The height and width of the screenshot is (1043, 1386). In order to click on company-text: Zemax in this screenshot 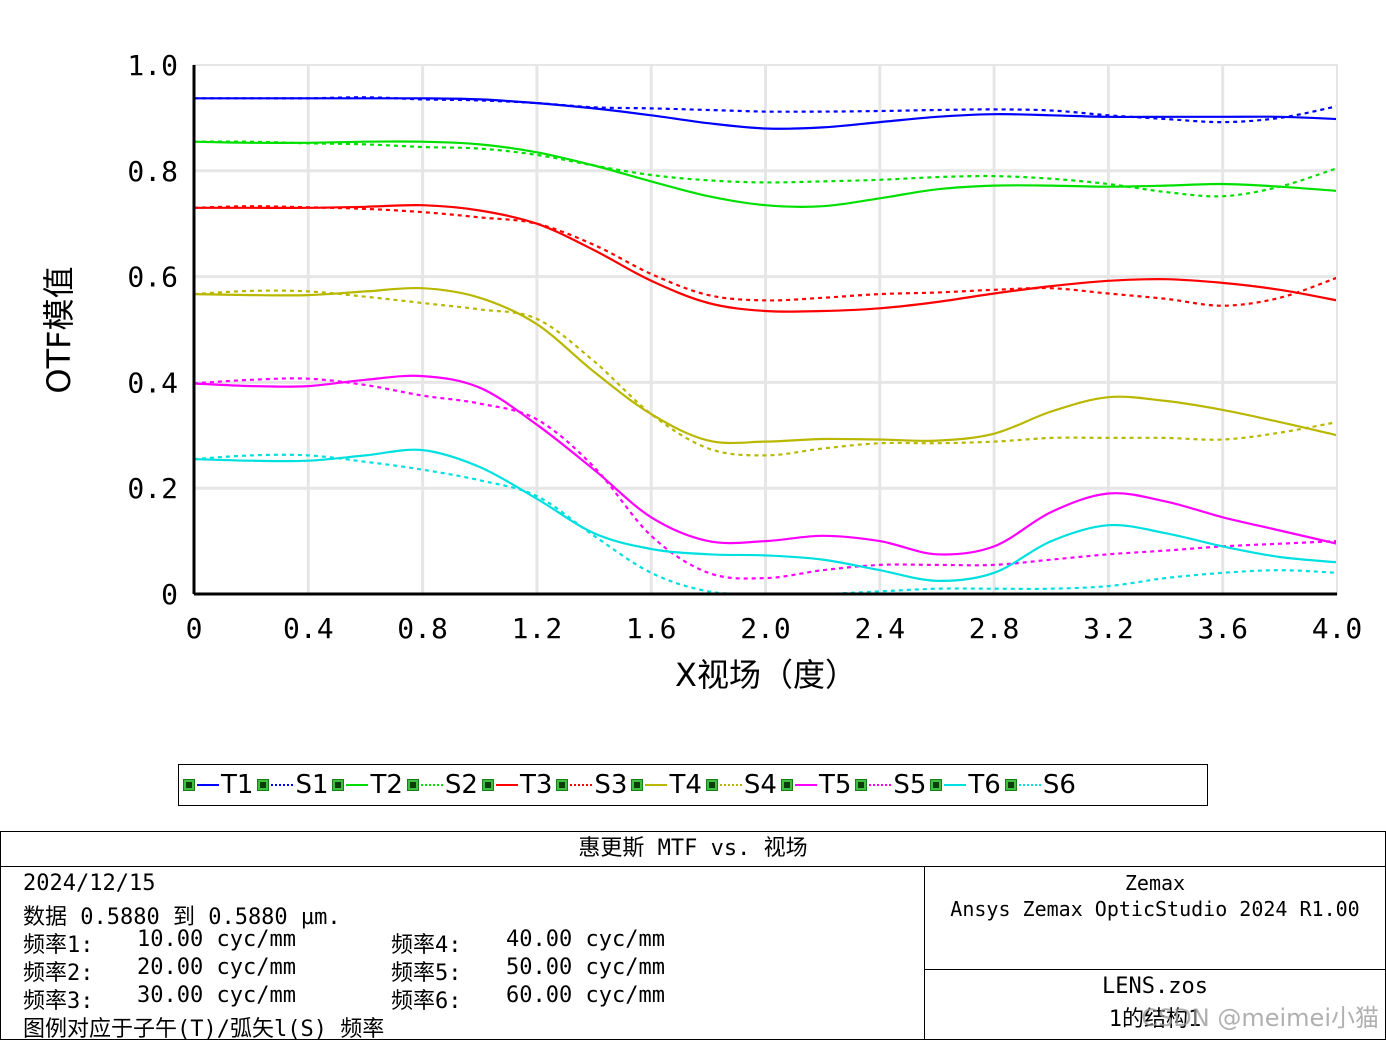, I will do `click(1155, 883)`.